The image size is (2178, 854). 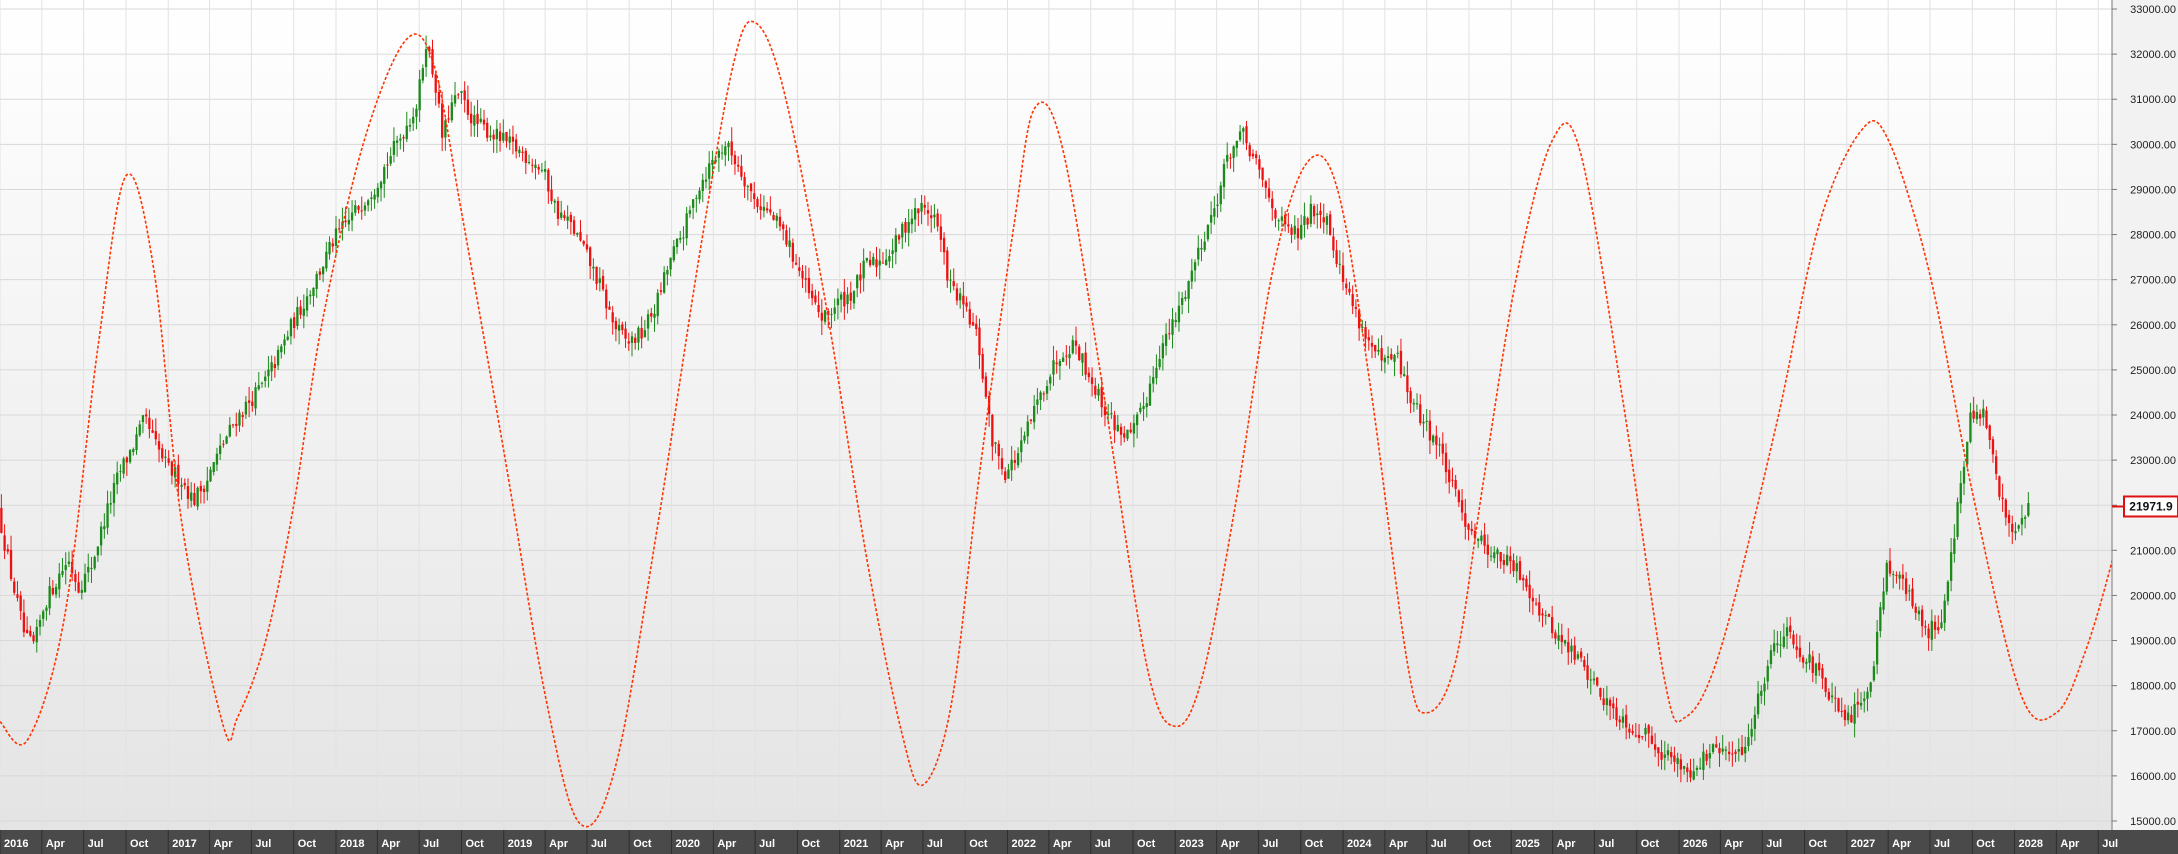 What do you see at coordinates (2153, 596) in the screenshot?
I see `price-tick-label: 20000.00` at bounding box center [2153, 596].